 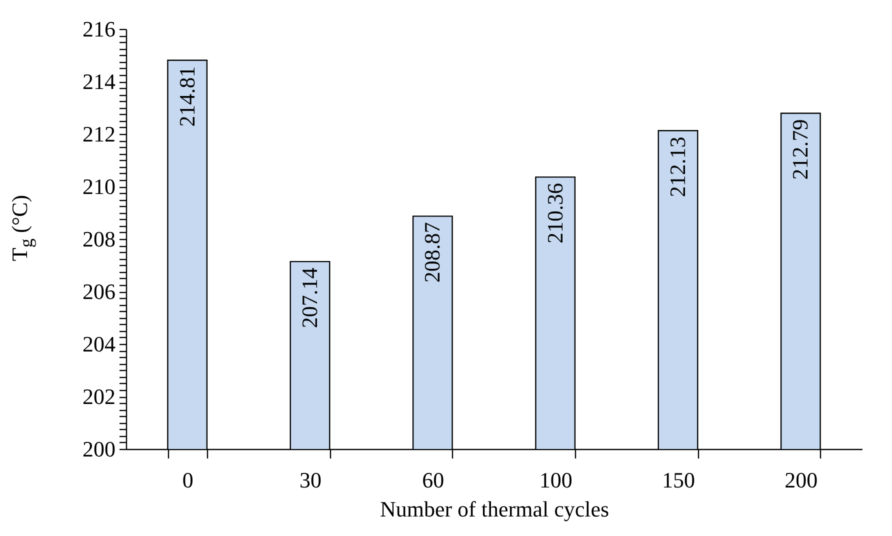 I want to click on x-tick-label: 60, so click(x=433, y=480).